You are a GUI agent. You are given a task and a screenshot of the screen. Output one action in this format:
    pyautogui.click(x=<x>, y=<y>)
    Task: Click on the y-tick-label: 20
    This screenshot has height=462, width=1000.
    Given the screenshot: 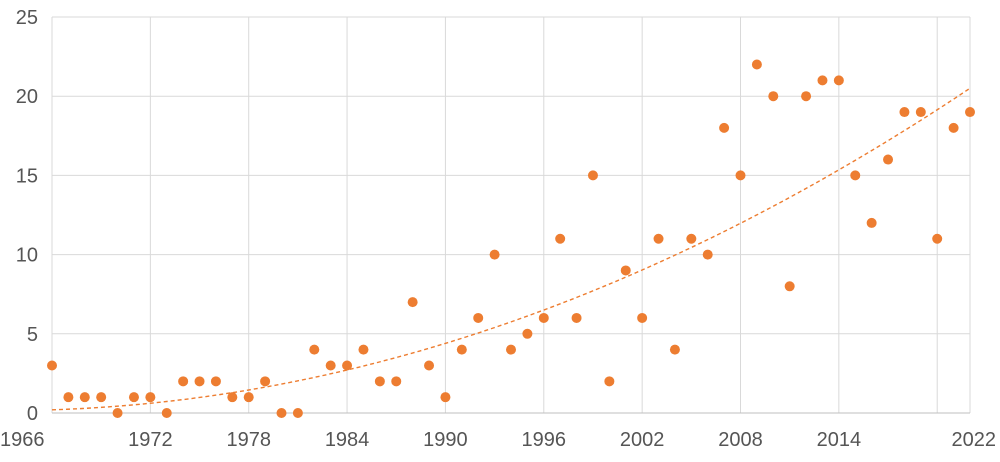 What is the action you would take?
    pyautogui.click(x=27, y=97)
    